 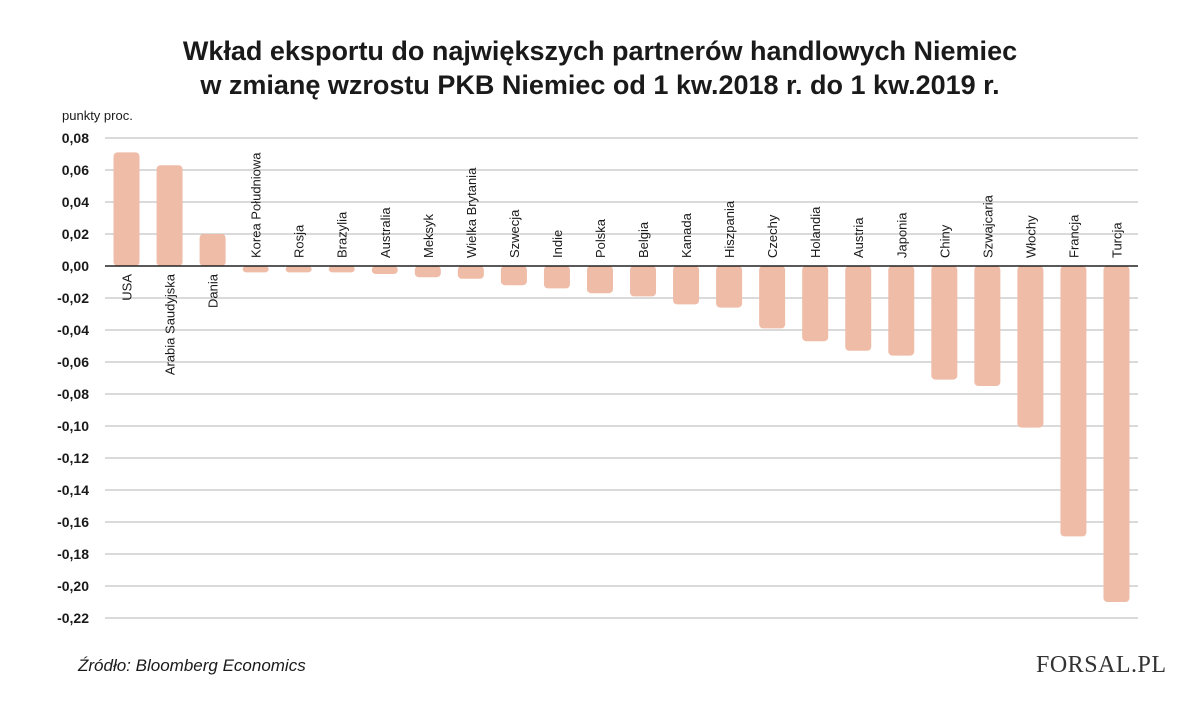 I want to click on category-label: Włochy, so click(x=1030, y=236).